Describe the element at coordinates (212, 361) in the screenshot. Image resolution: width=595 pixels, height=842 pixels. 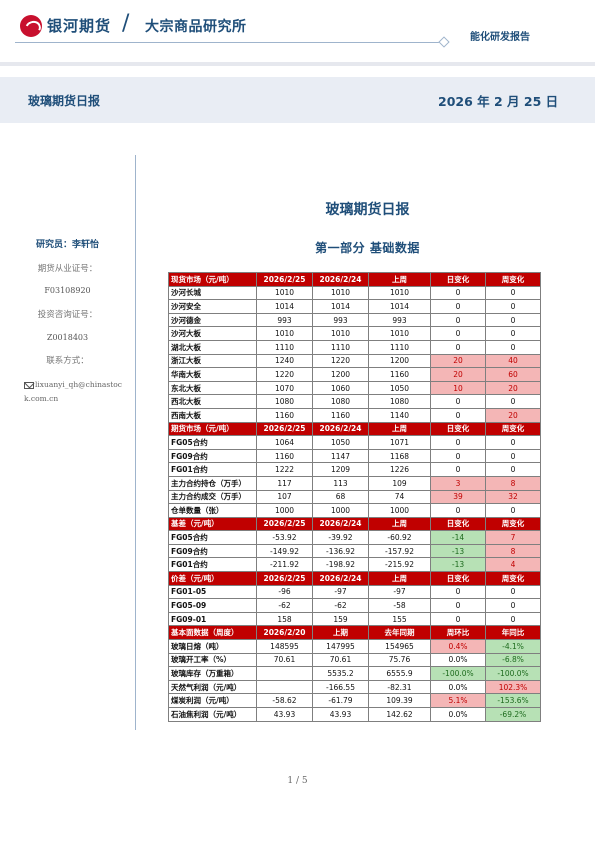
I see `row-label: 浙江大板` at that location.